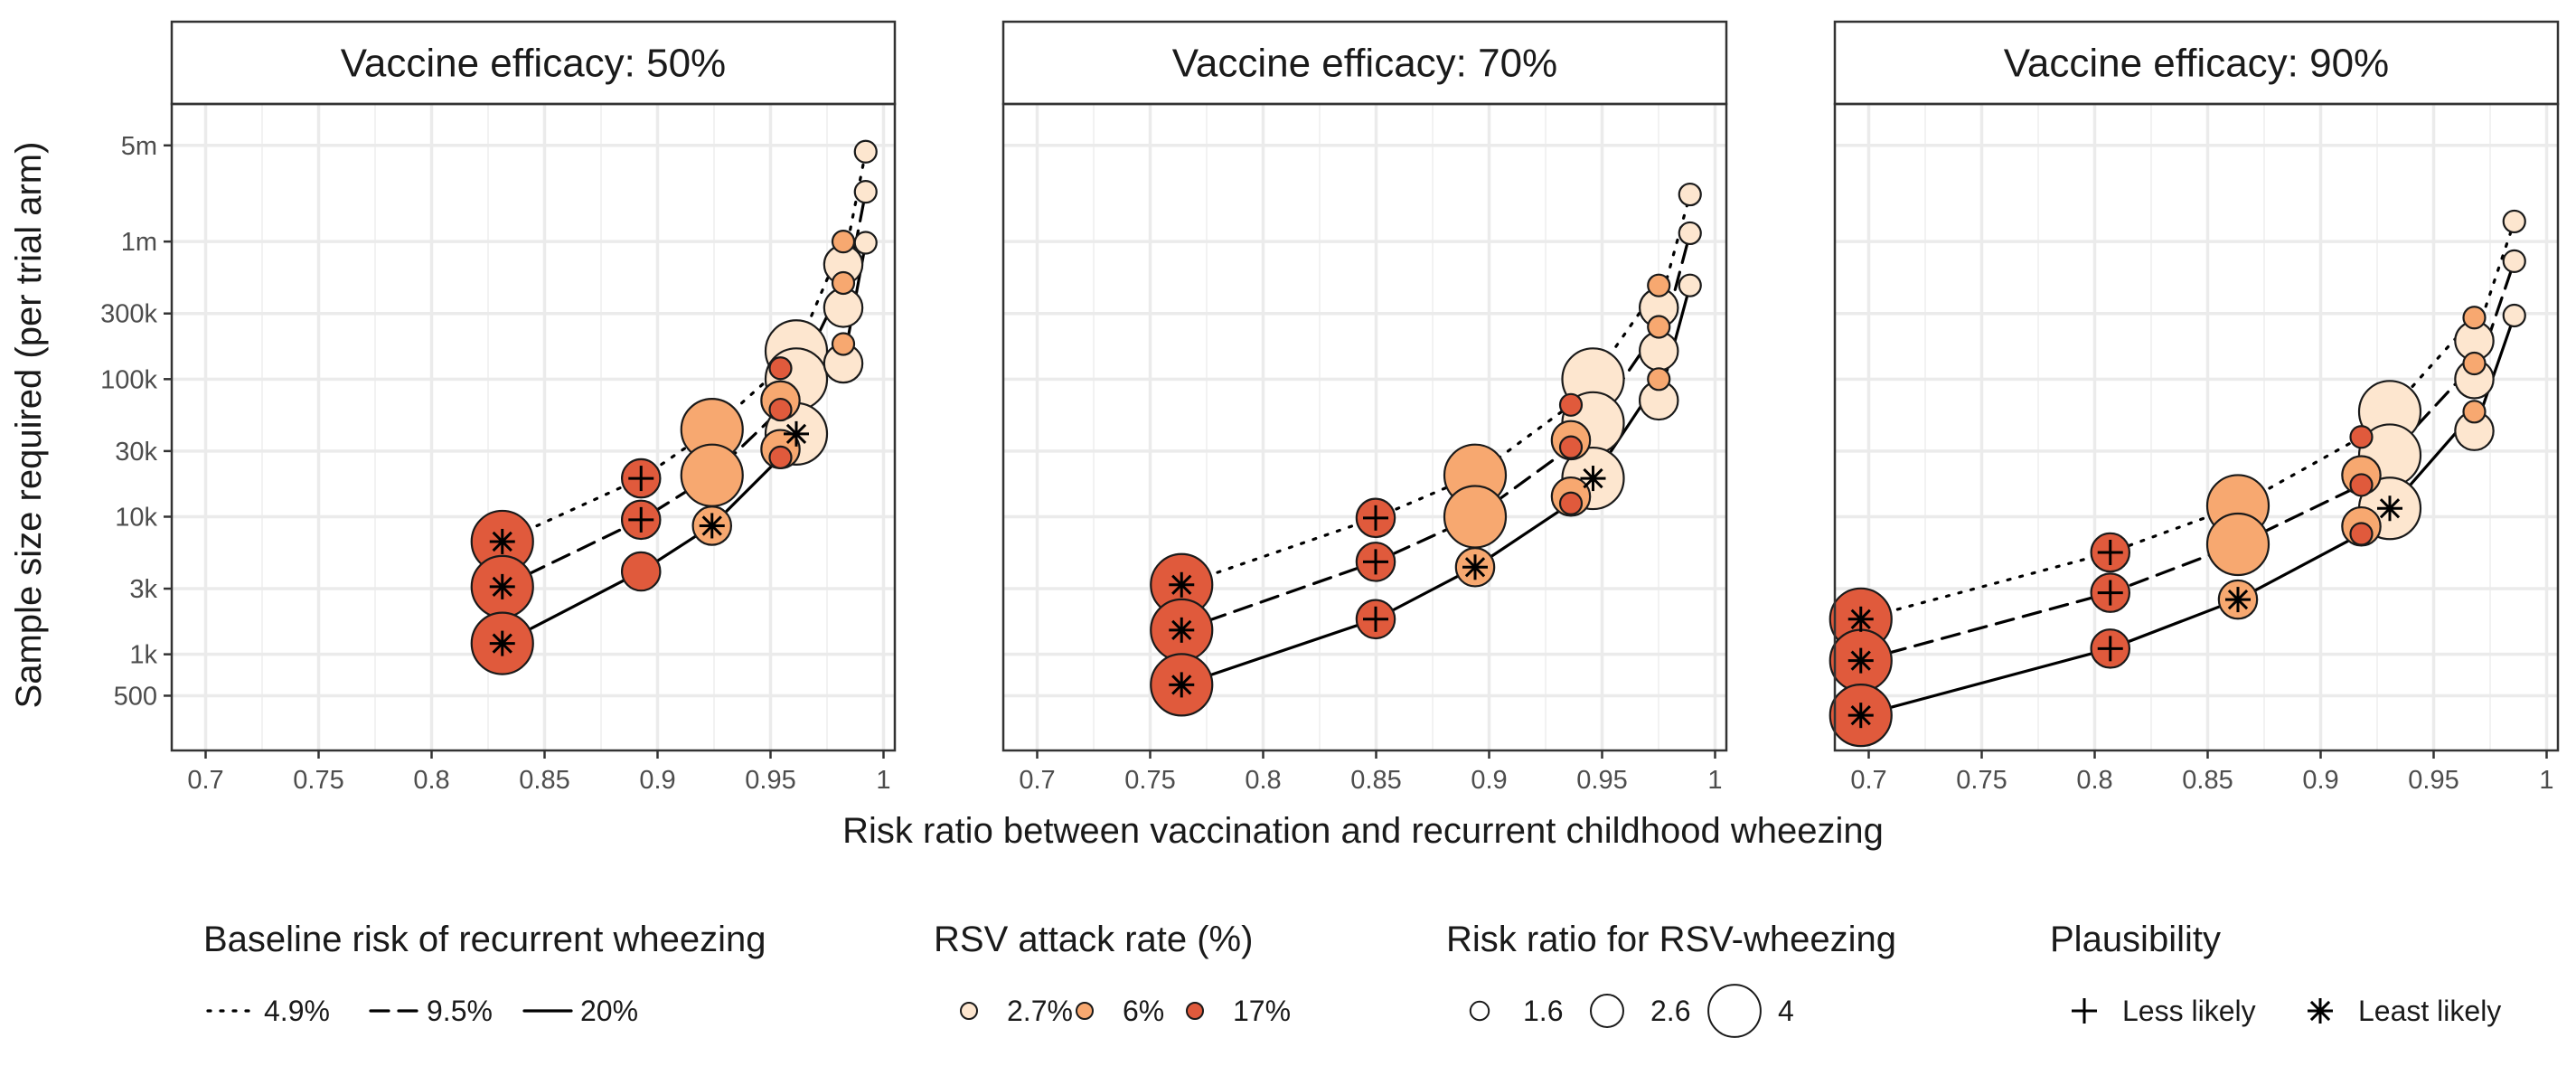 Image resolution: width=2576 pixels, height=1085 pixels. I want to click on legend-item-label: 4.9%, so click(297, 1011).